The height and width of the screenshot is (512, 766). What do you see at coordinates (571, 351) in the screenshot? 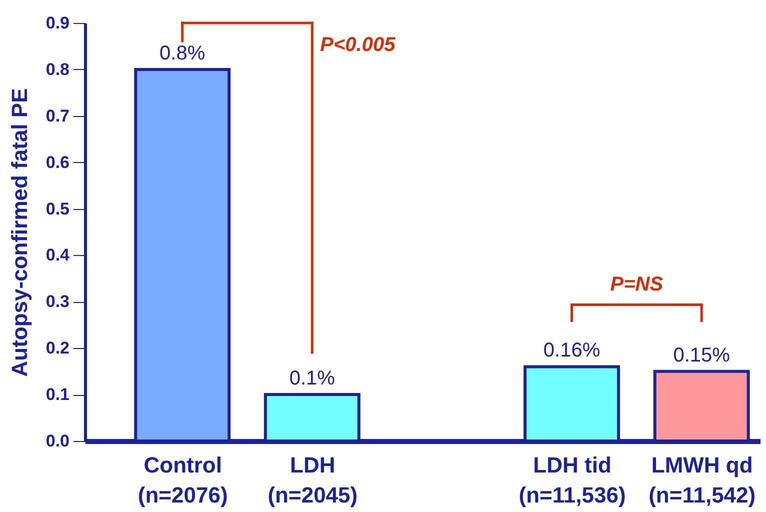
I see `data-label: 0.16%` at bounding box center [571, 351].